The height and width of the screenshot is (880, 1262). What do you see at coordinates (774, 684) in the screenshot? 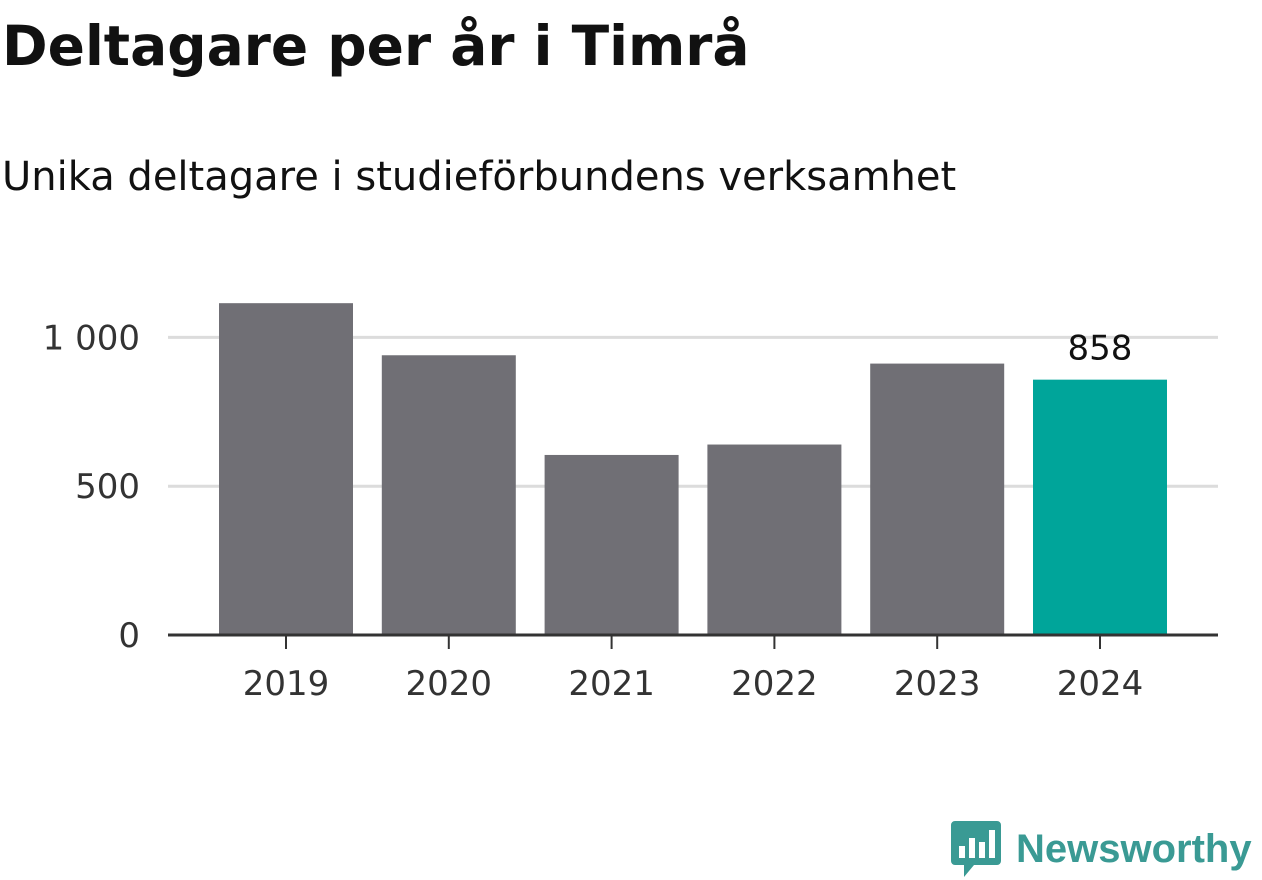
I see `x-tick-label: 2022` at bounding box center [774, 684].